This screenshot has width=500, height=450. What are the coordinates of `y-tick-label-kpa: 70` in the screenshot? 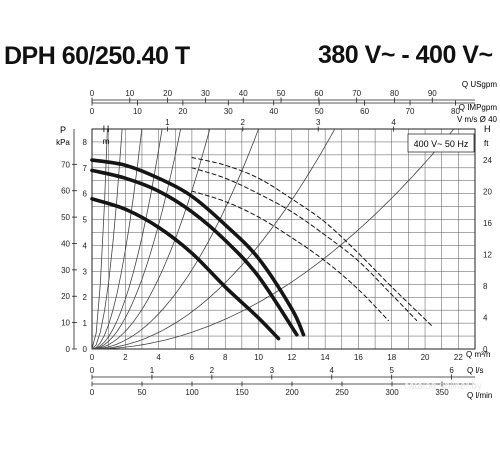 It's located at (65, 164).